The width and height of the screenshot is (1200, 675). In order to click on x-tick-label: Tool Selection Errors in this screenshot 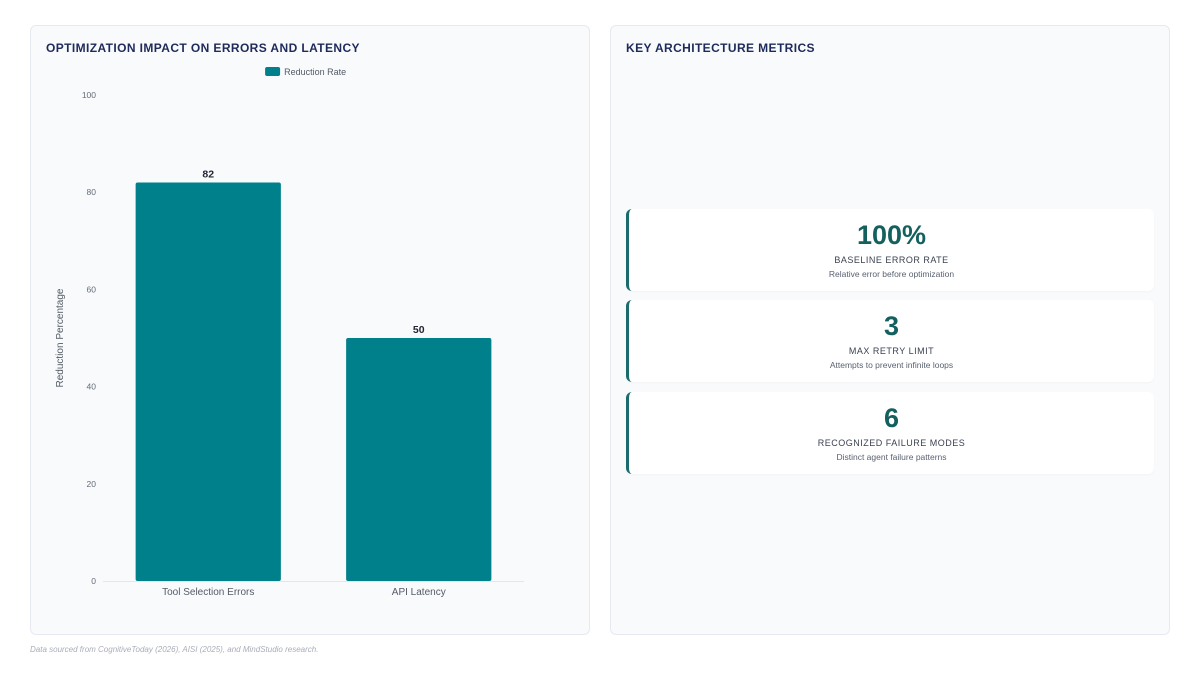, I will do `click(208, 592)`.